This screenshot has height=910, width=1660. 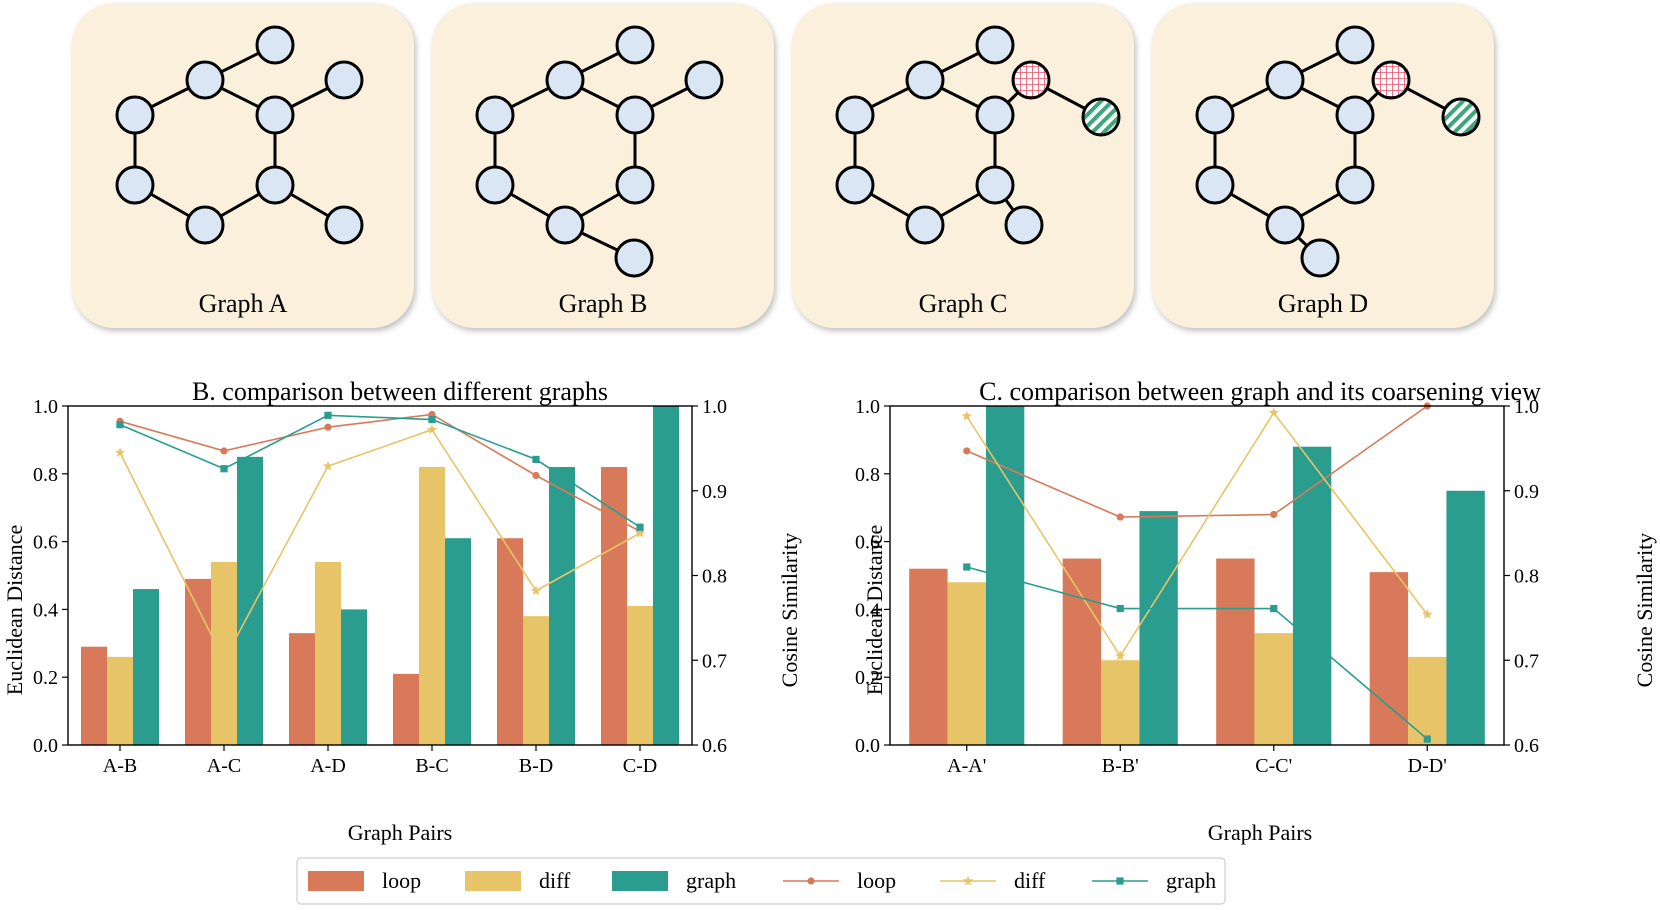 What do you see at coordinates (120, 766) in the screenshot?
I see `x-tick-label: A-B` at bounding box center [120, 766].